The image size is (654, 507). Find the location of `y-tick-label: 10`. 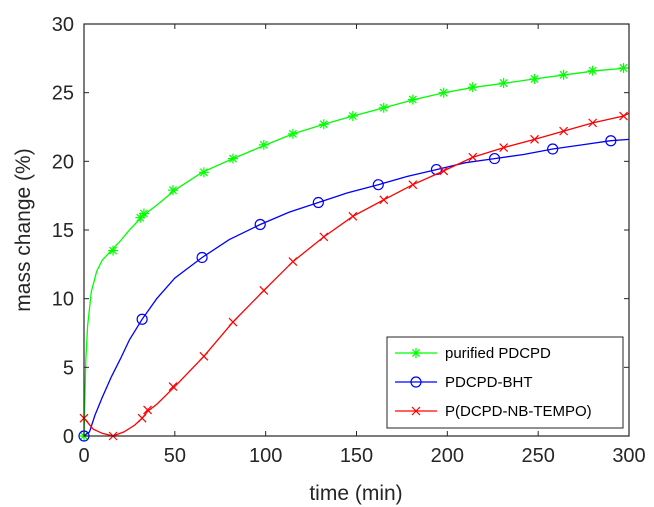

y-tick-label: 10 is located at coordinates (63, 300).